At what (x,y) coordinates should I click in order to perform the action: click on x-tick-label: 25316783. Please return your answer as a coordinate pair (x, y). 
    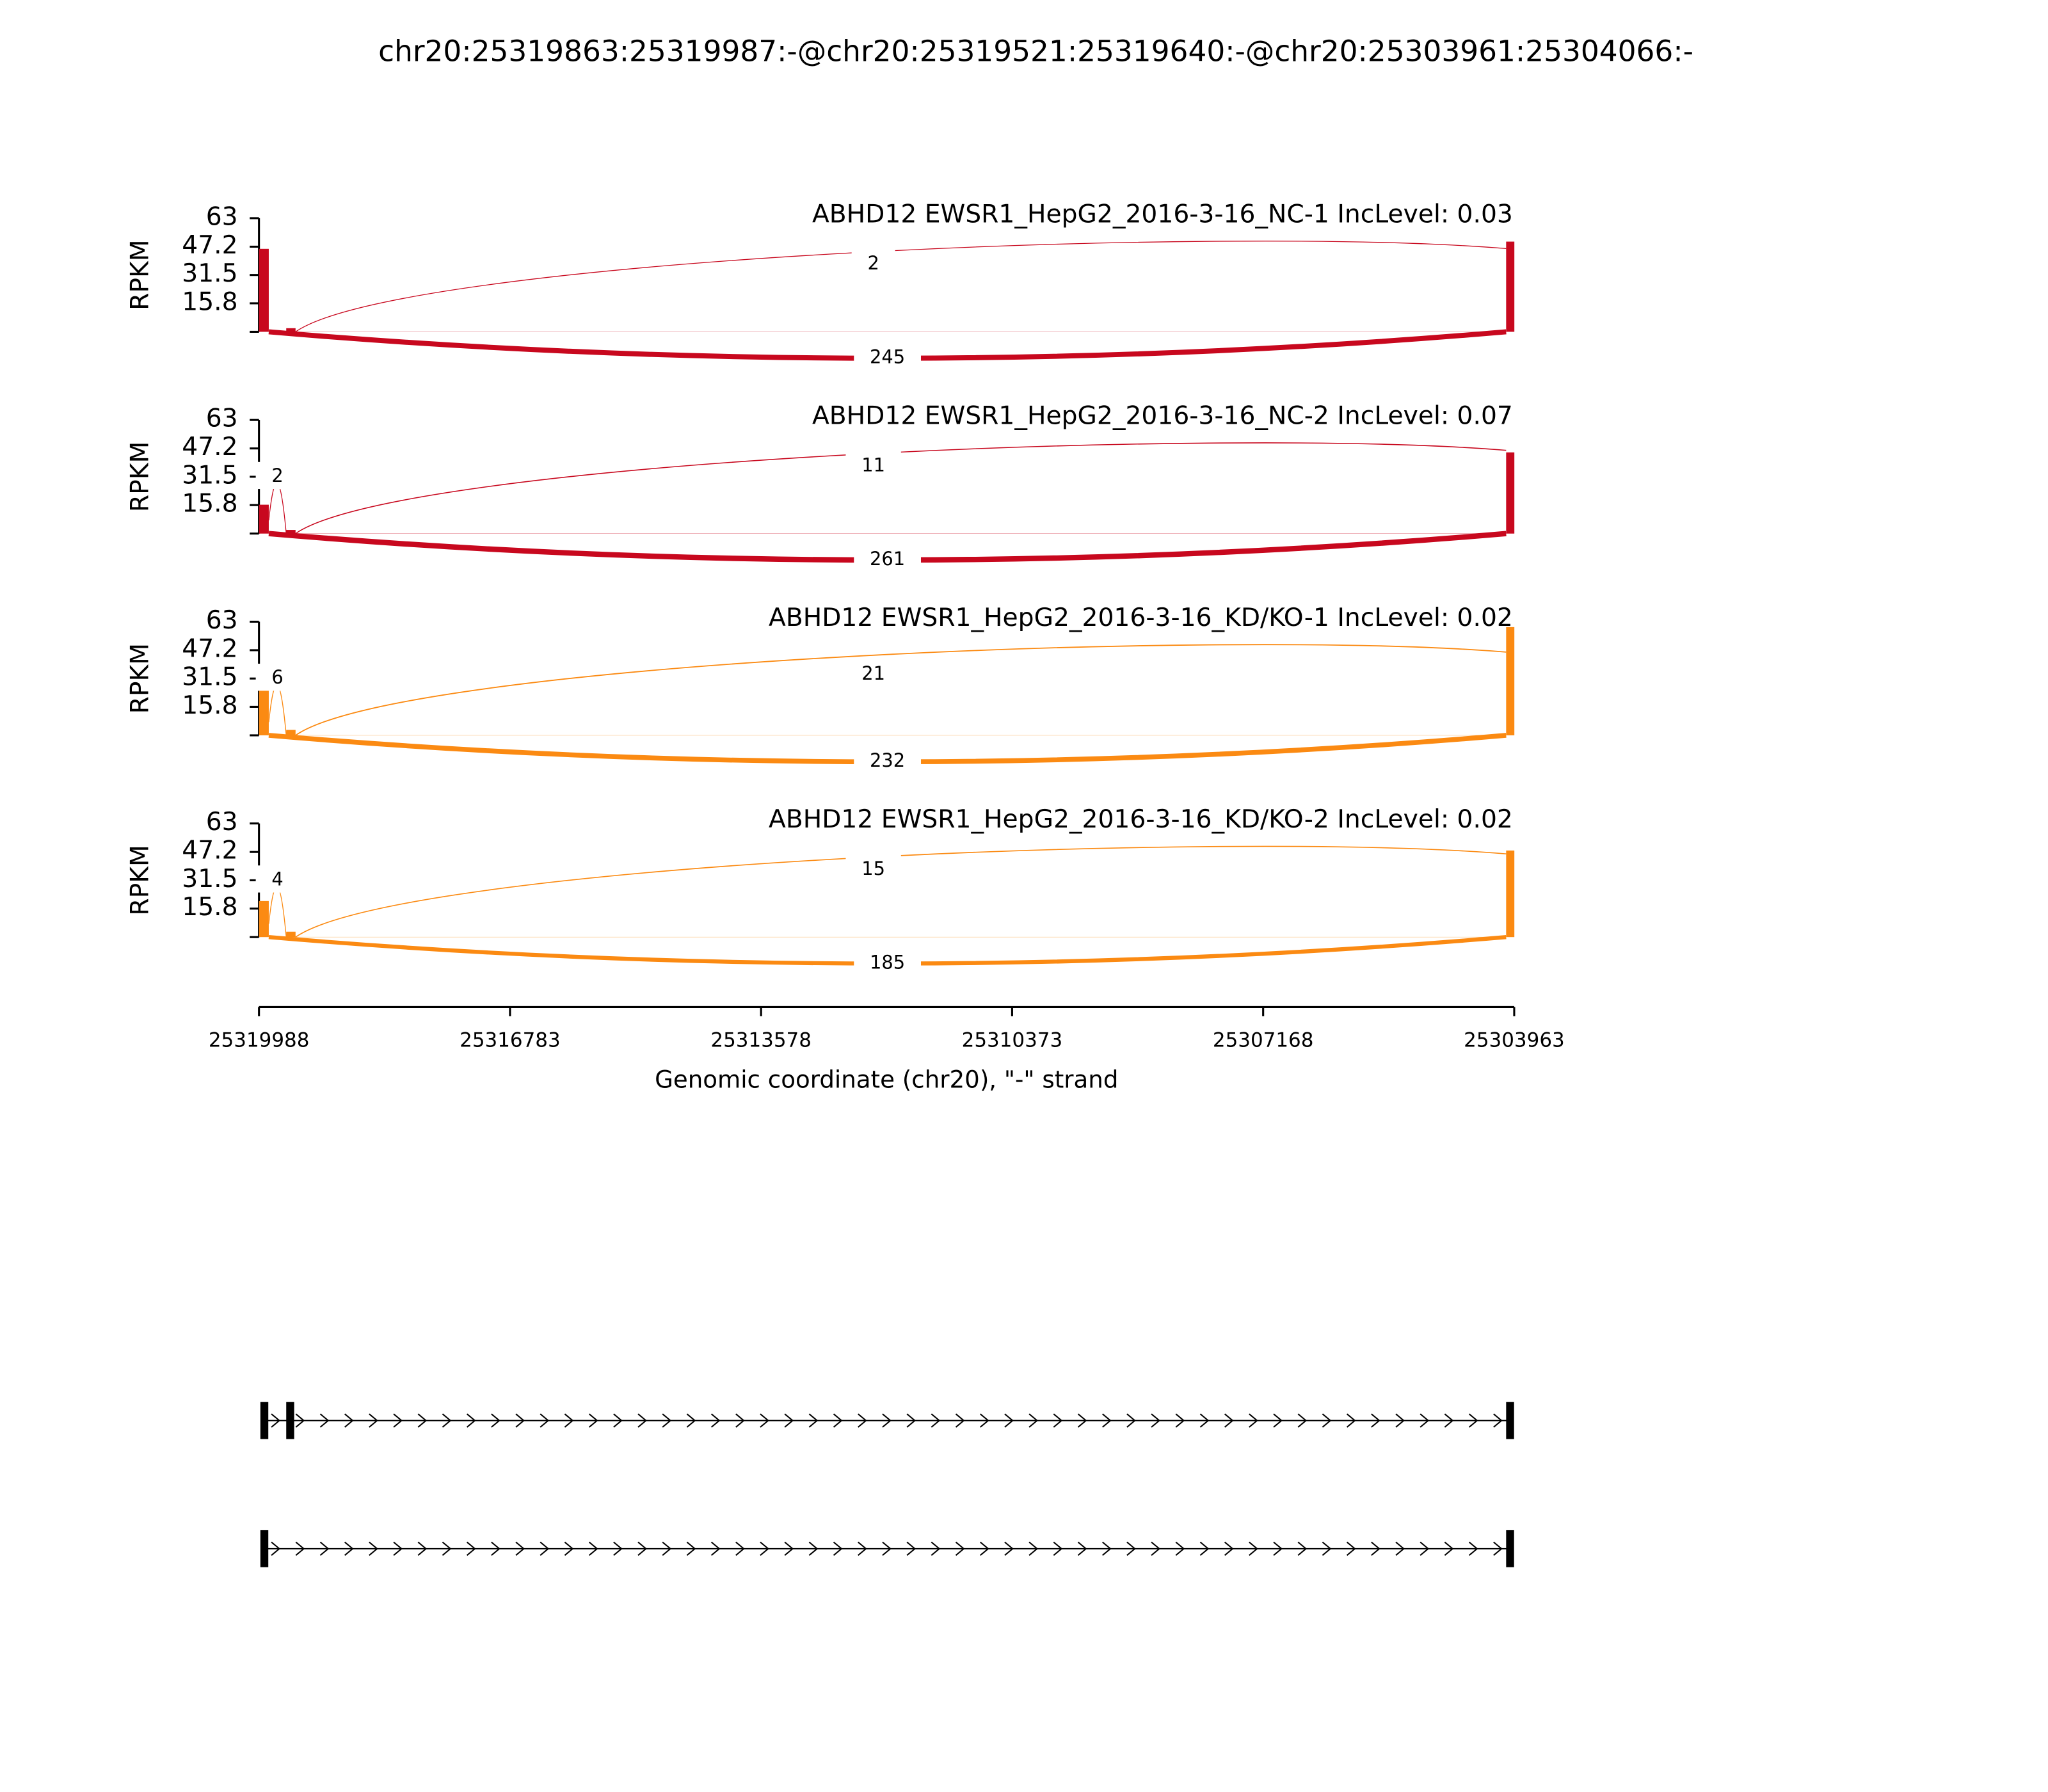
    Looking at the image, I should click on (510, 1040).